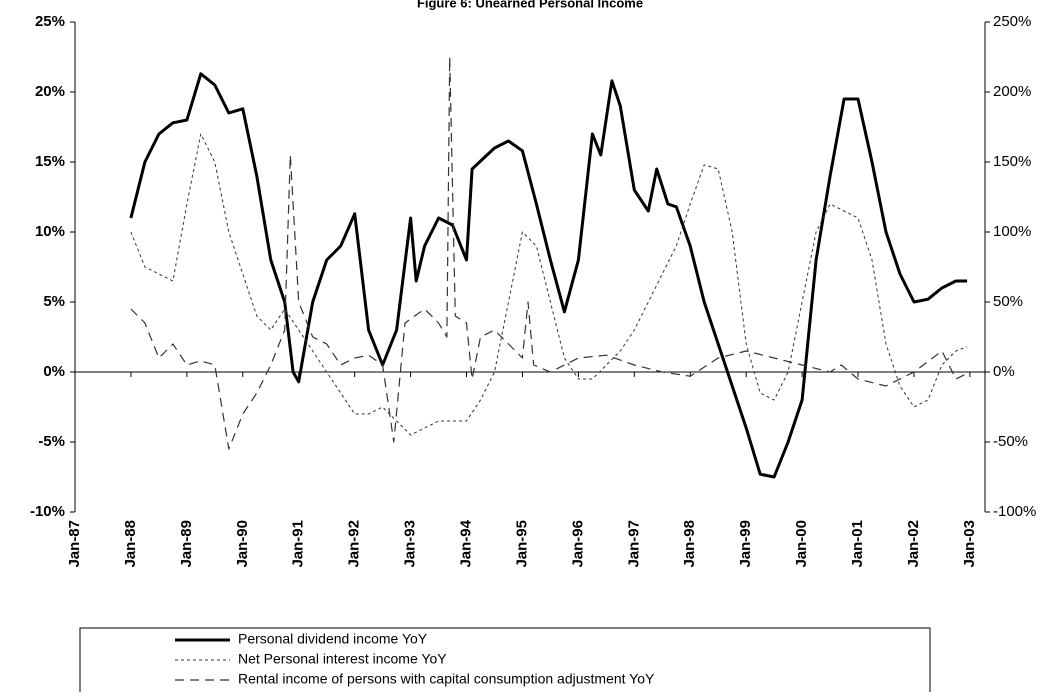 This screenshot has height=697, width=1057. What do you see at coordinates (1012, 161) in the screenshot?
I see `y2-tick-label: 150%` at bounding box center [1012, 161].